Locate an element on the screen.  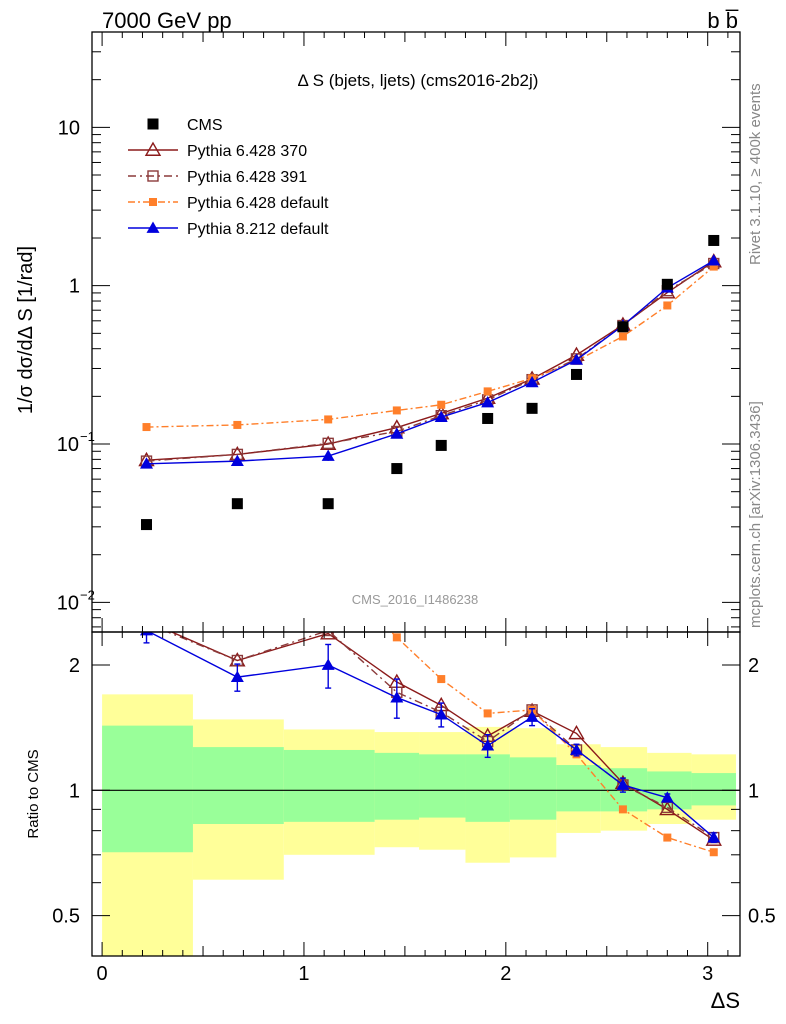
chart-title: Δ S (bjets, ljets) (cms2016-2b2j) is located at coordinates (418, 80).